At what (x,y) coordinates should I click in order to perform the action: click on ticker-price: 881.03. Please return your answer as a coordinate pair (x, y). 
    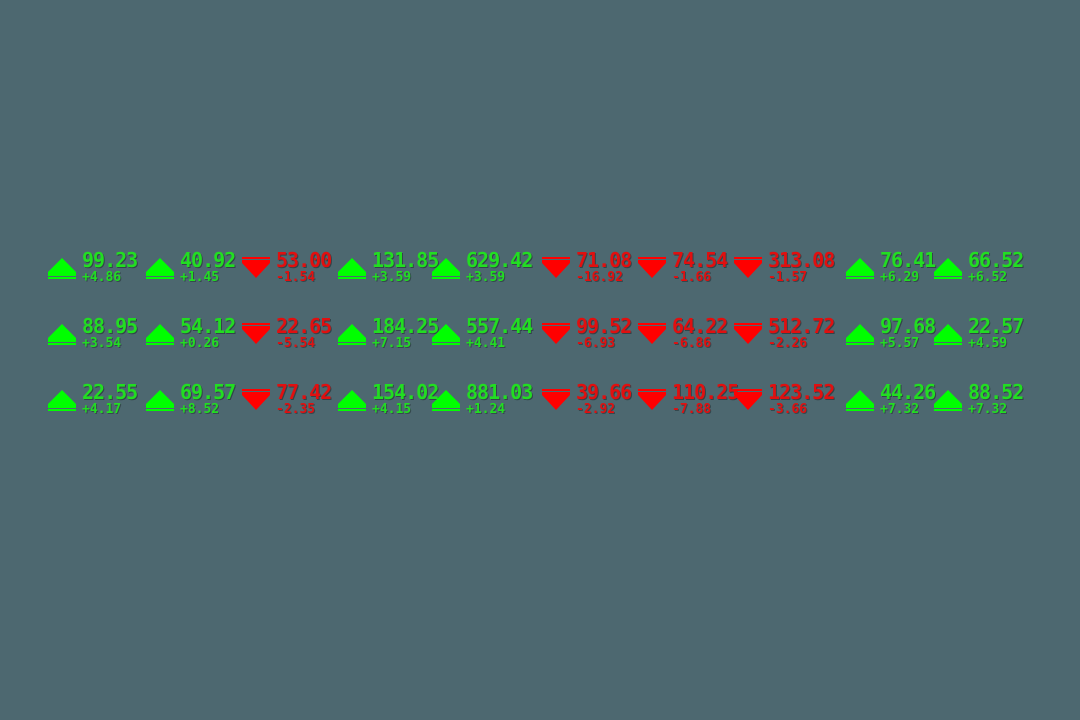
    Looking at the image, I should click on (499, 392).